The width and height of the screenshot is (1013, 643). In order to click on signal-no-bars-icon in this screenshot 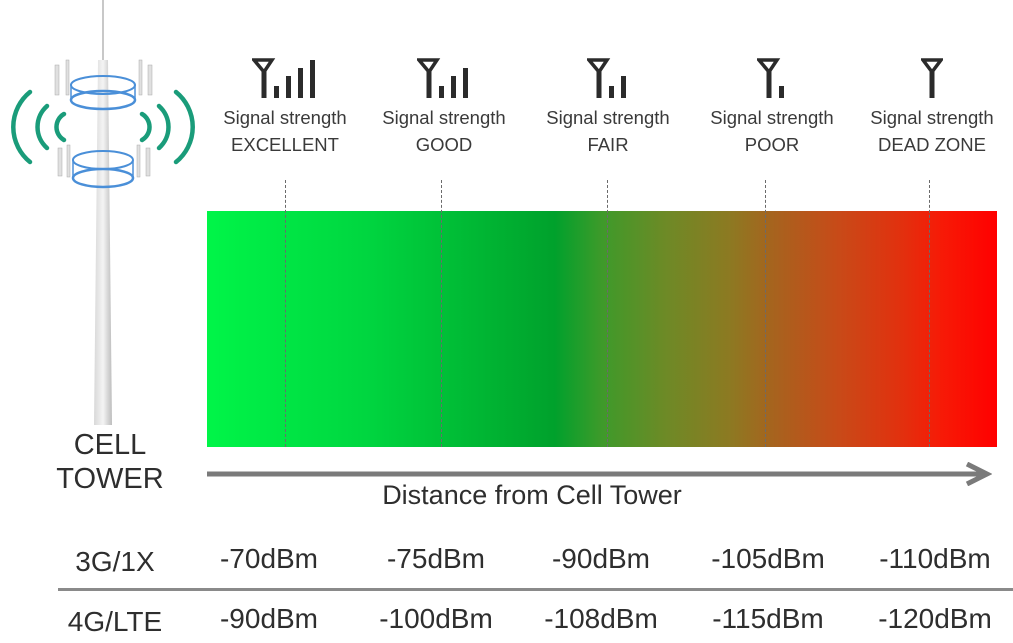, I will do `click(930, 75)`.